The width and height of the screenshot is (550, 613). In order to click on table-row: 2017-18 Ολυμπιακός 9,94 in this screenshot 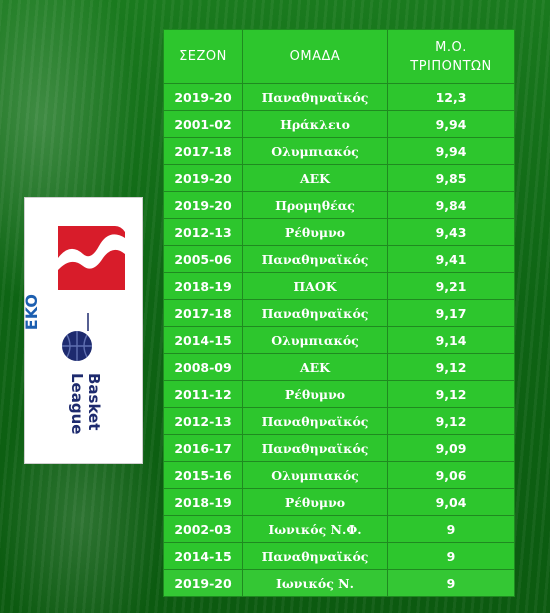, I will do `click(339, 151)`.